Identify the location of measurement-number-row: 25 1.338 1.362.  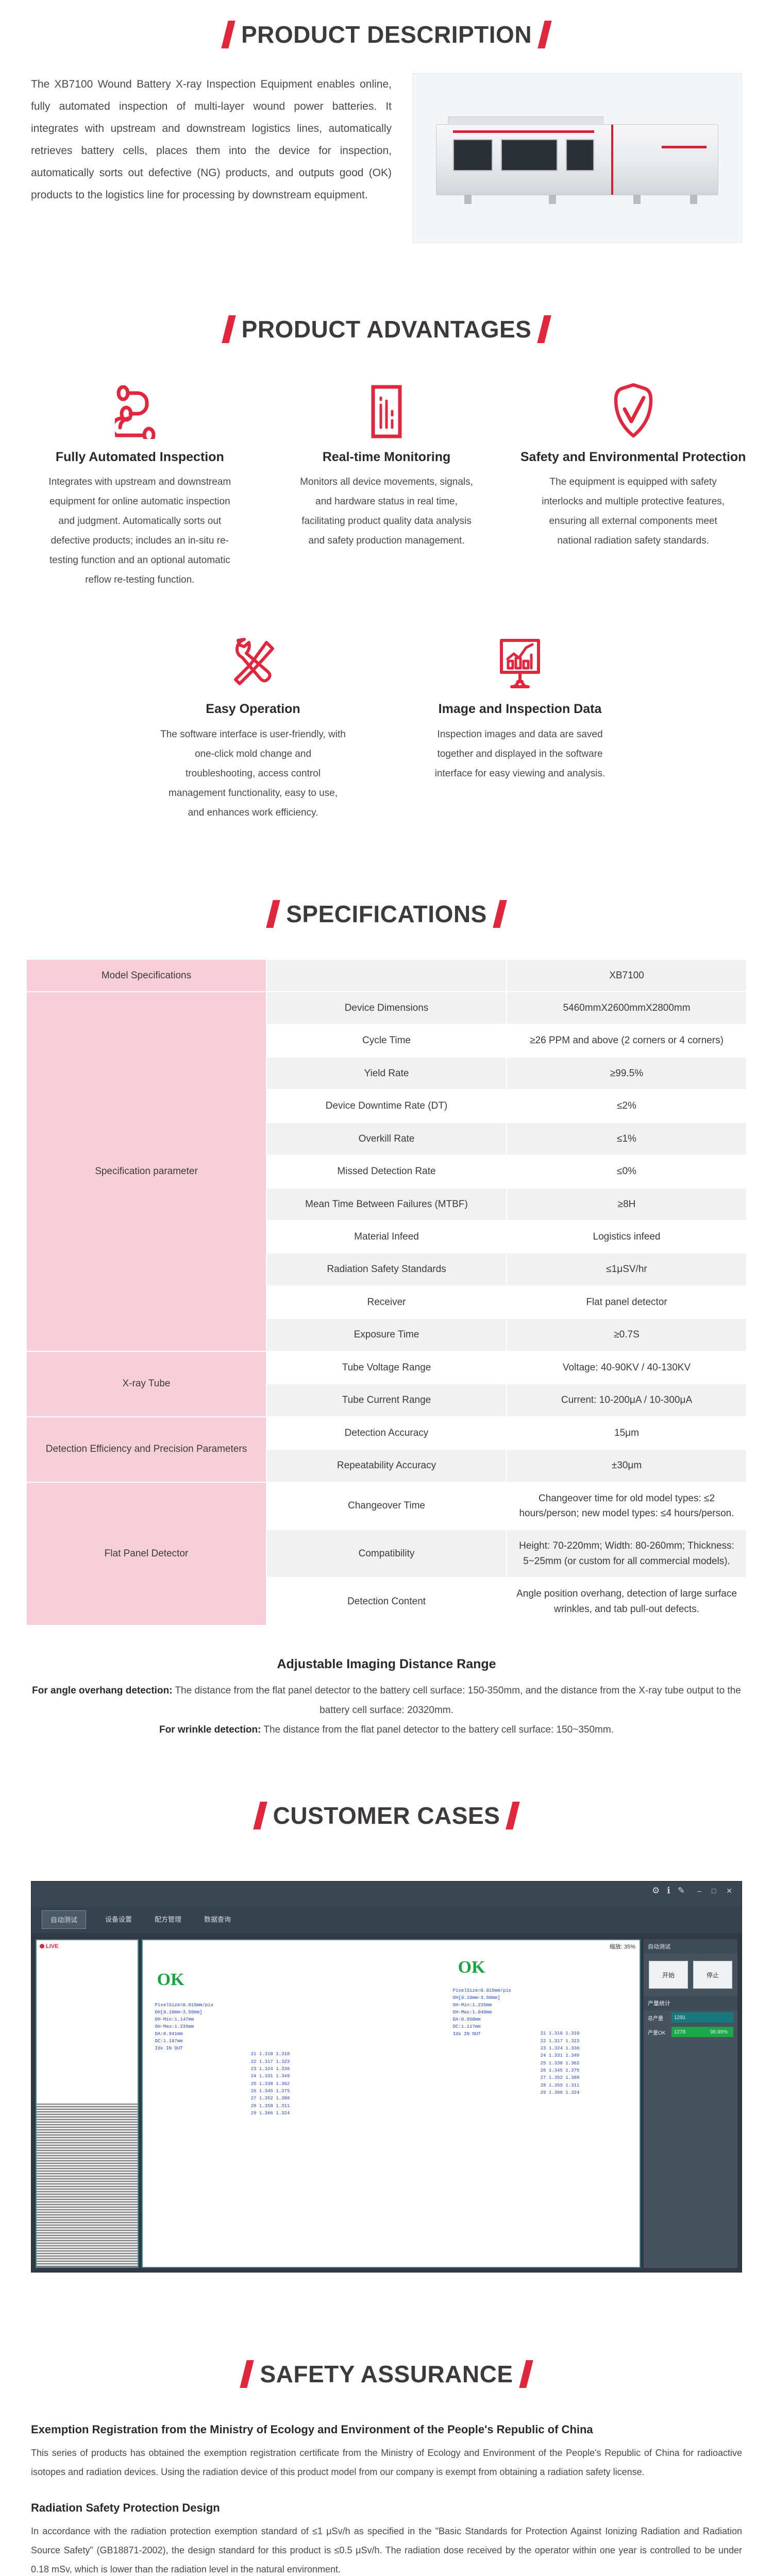
(560, 2063).